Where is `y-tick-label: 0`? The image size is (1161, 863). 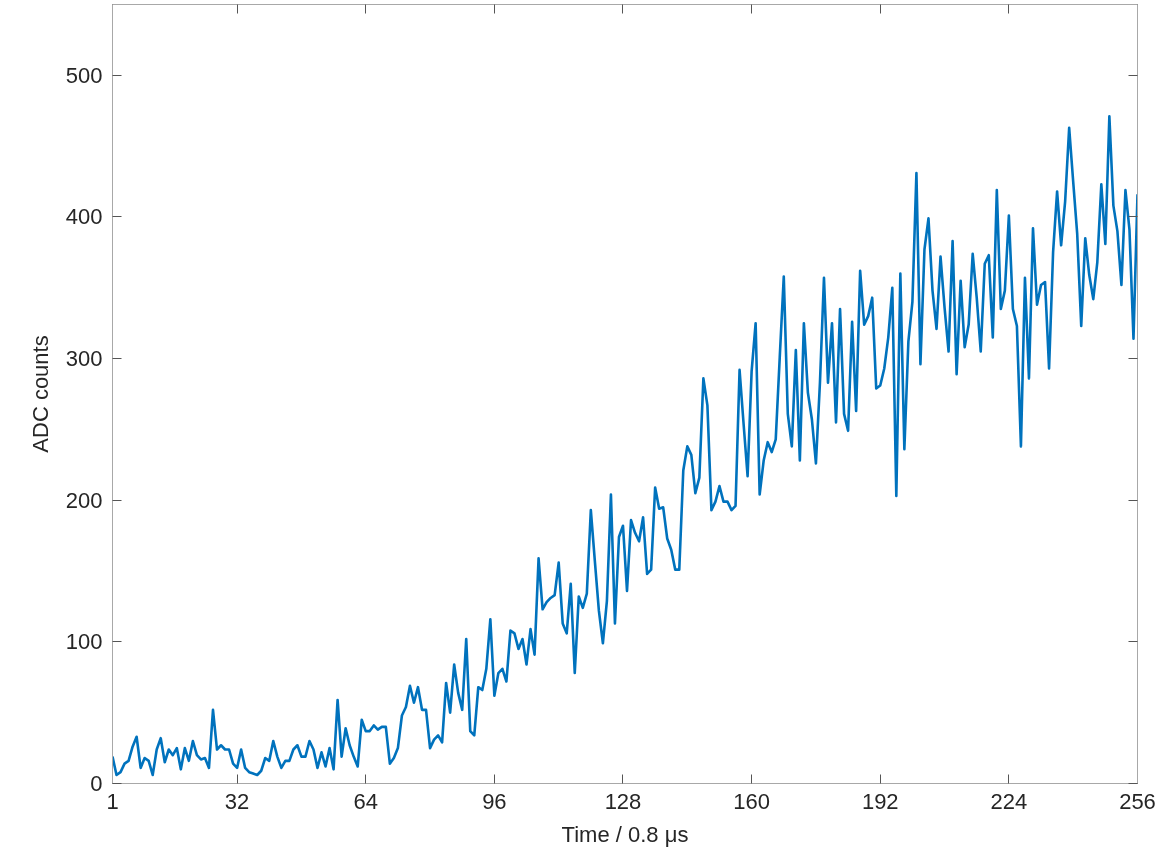 y-tick-label: 0 is located at coordinates (96, 783).